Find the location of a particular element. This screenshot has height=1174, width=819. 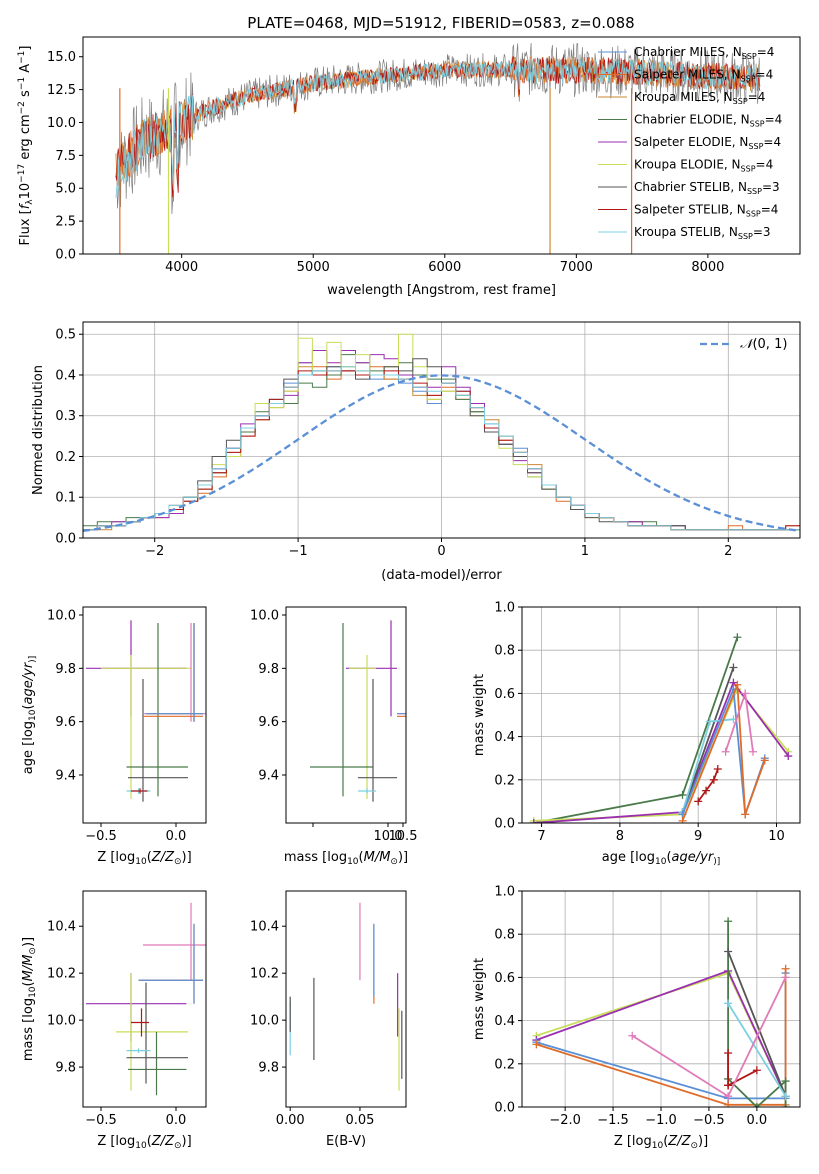

legend-entry: Salpeter ELODIE, NSSP=4 is located at coordinates (707, 143).